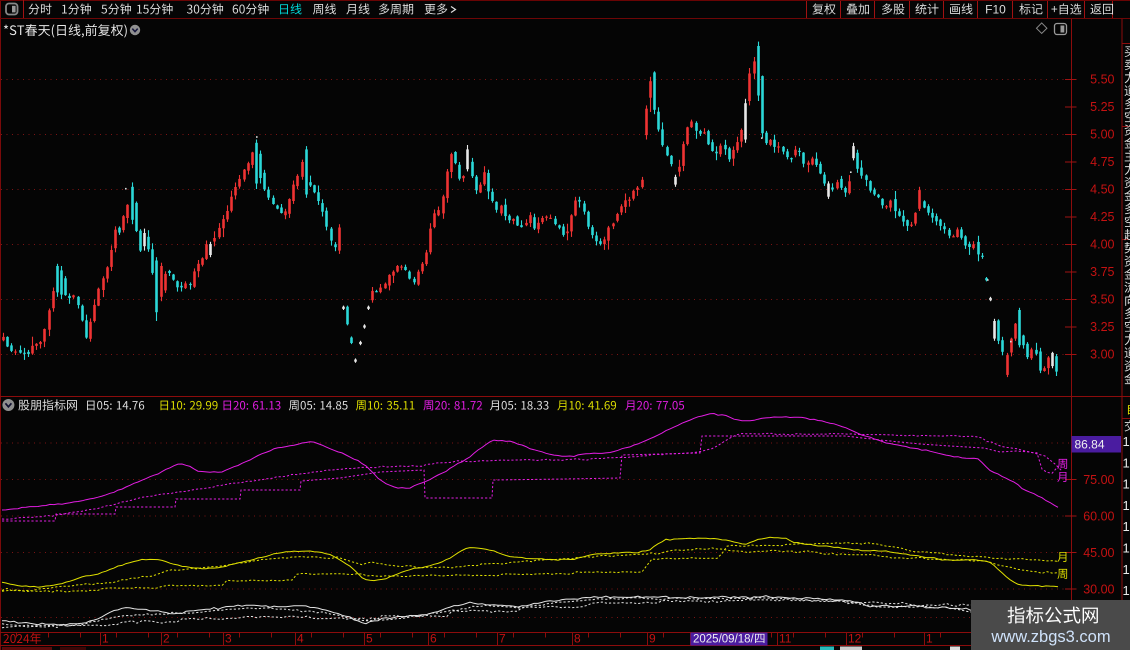 The image size is (1130, 650). I want to click on svg-text: 5.00, so click(1102, 135).